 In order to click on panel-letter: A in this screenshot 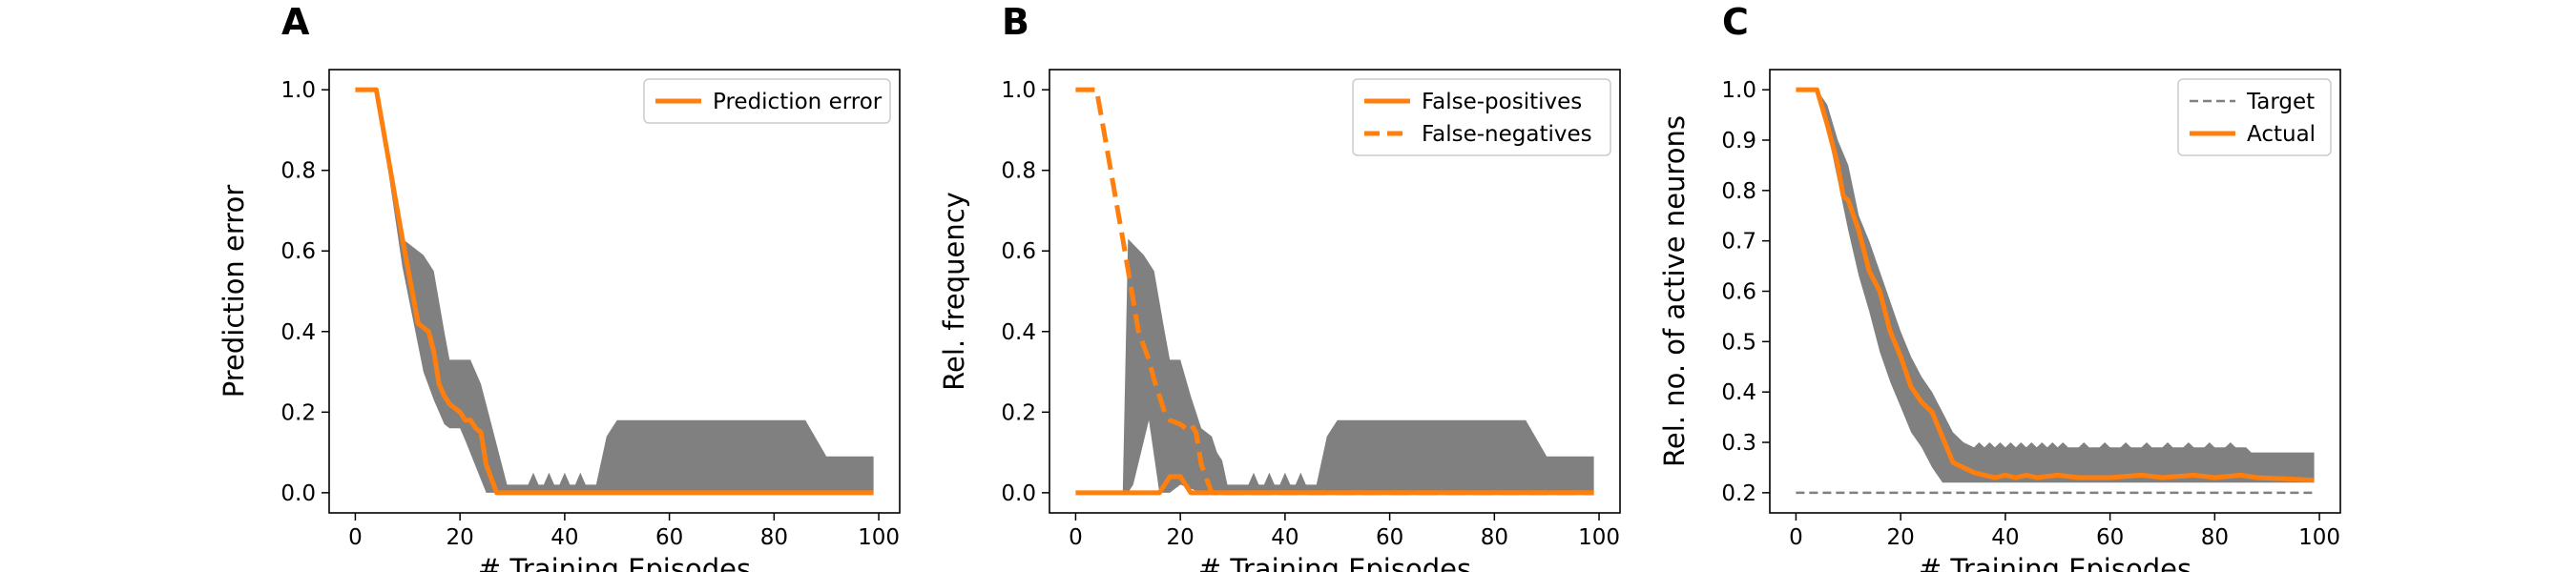, I will do `click(295, 22)`.